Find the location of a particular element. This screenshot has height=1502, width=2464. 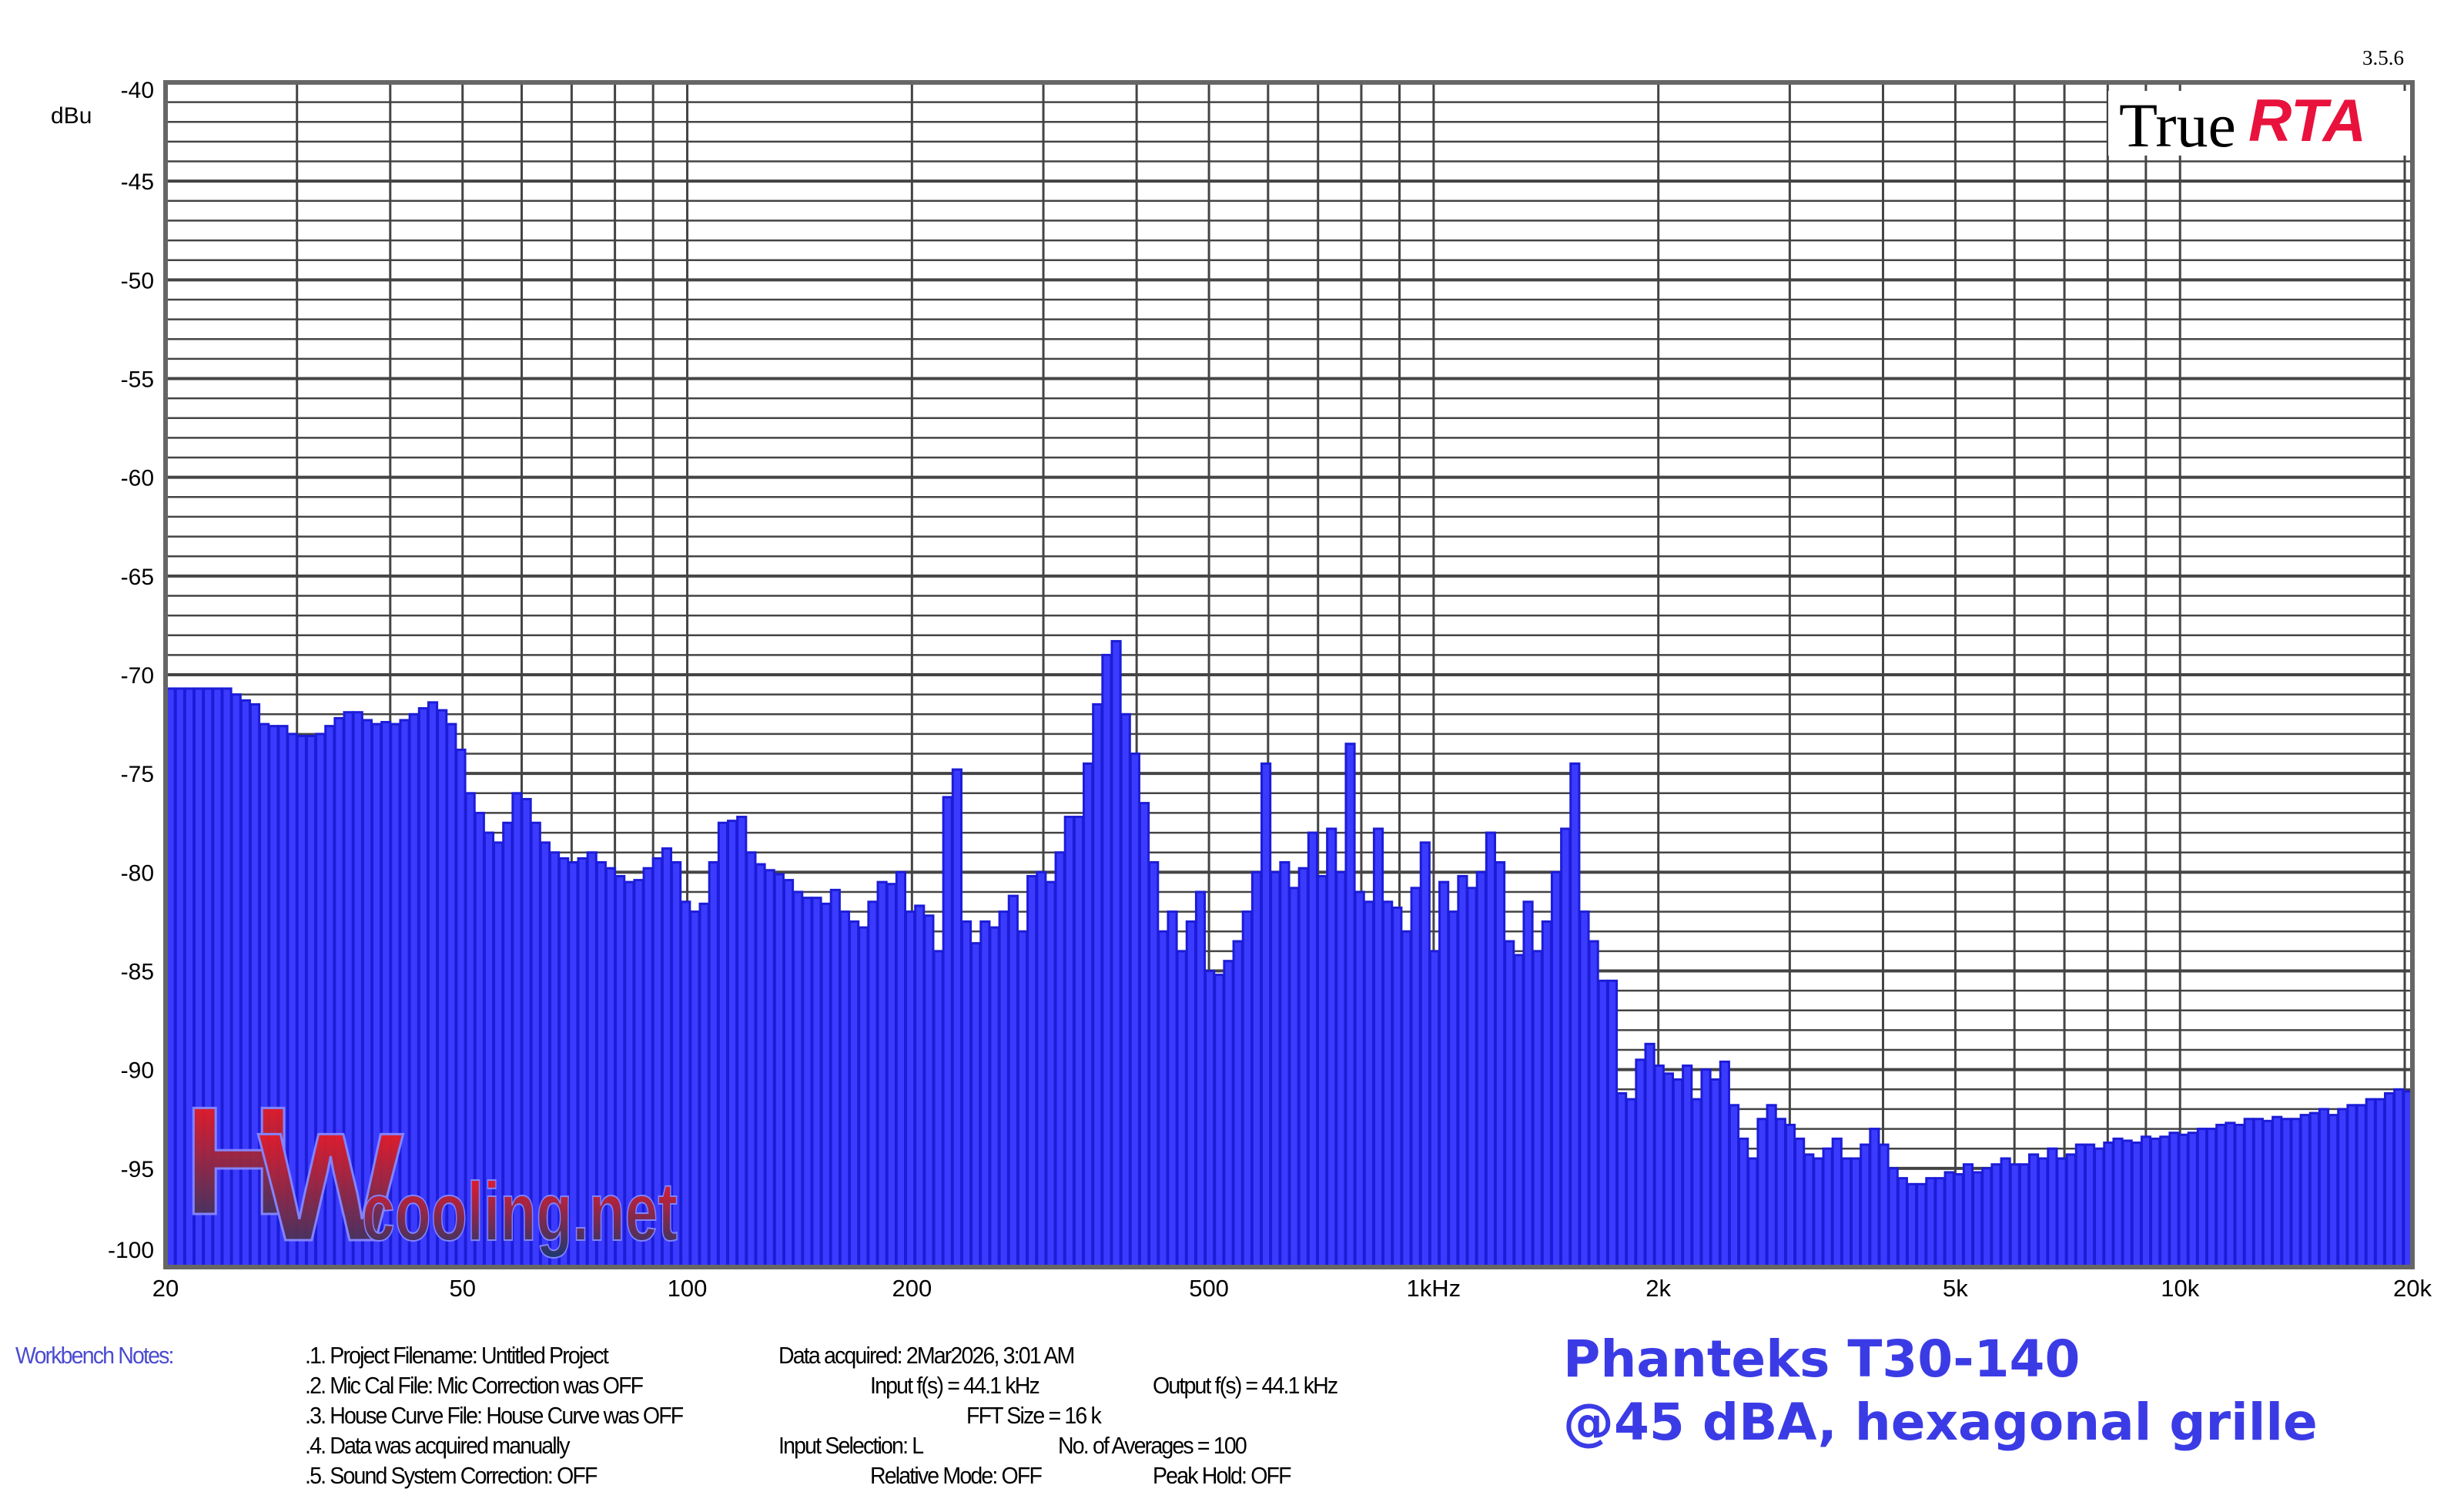

y-axis-label: dBu is located at coordinates (71, 116).